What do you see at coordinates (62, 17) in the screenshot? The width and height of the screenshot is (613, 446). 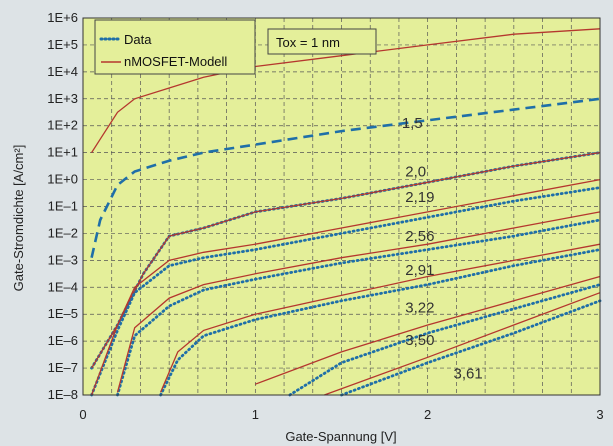 I see `y-tick-label: 1E+6` at bounding box center [62, 17].